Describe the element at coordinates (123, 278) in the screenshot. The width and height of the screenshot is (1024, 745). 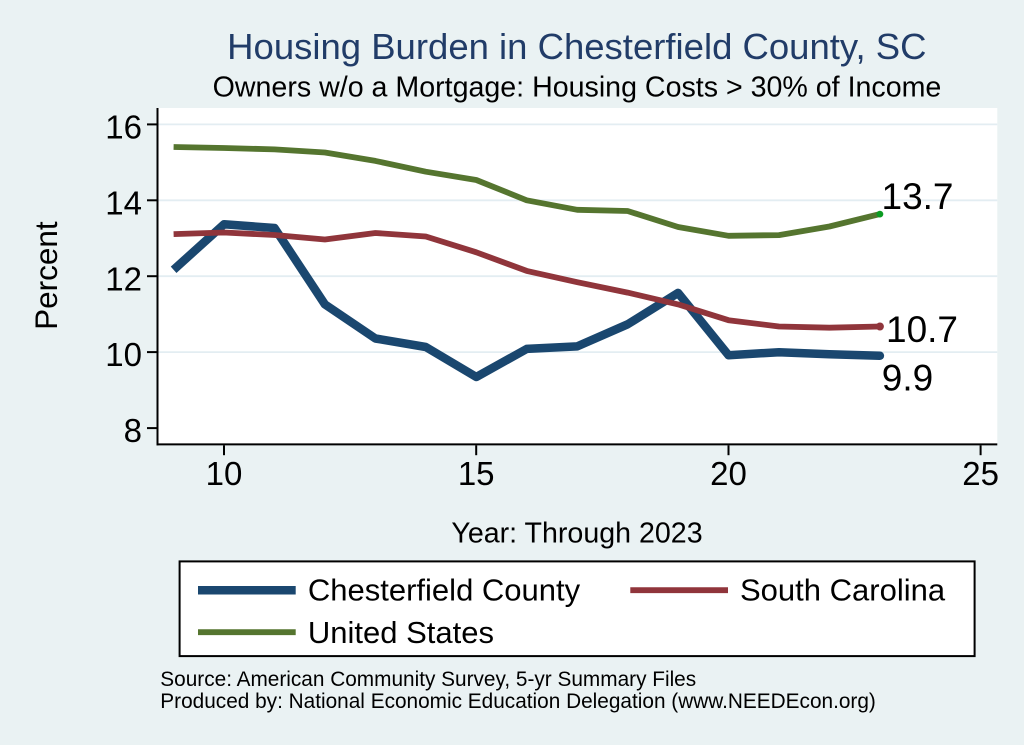
I see `svg-text: 12` at that location.